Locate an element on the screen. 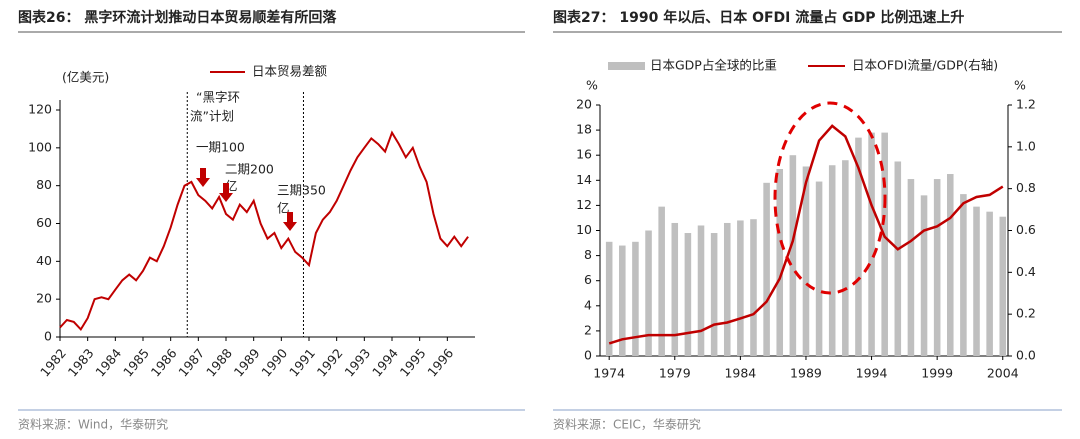  y2-tick-label: 0.6 is located at coordinates (1026, 229).